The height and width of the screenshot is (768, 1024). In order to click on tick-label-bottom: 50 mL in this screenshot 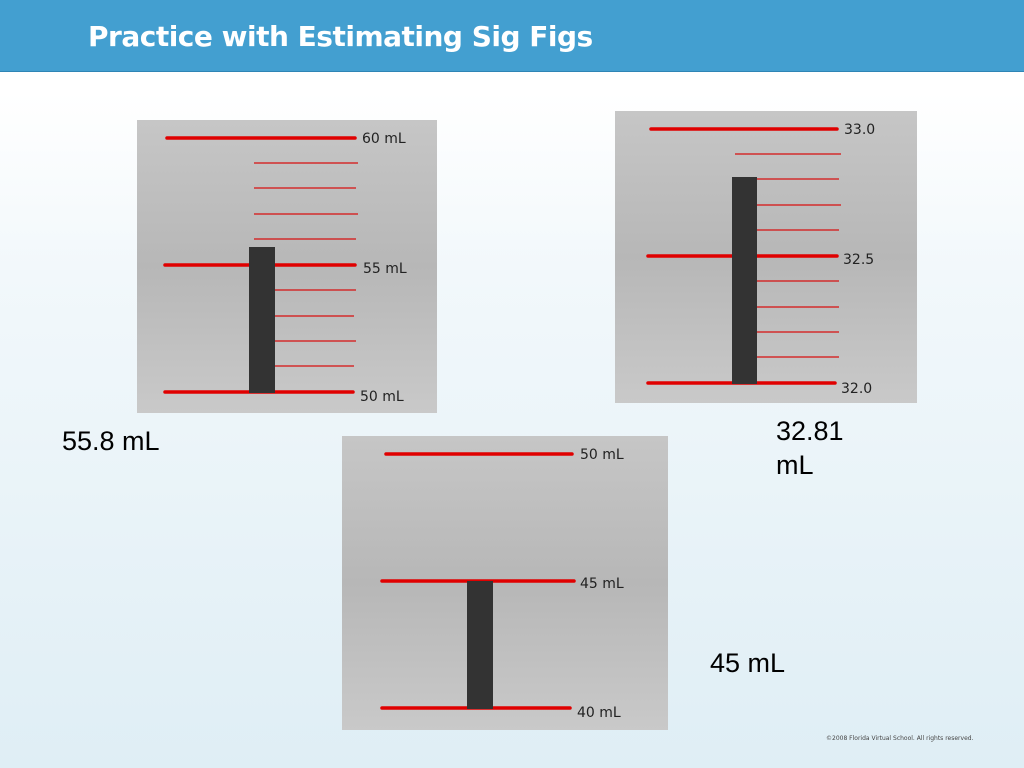, I will do `click(382, 397)`.